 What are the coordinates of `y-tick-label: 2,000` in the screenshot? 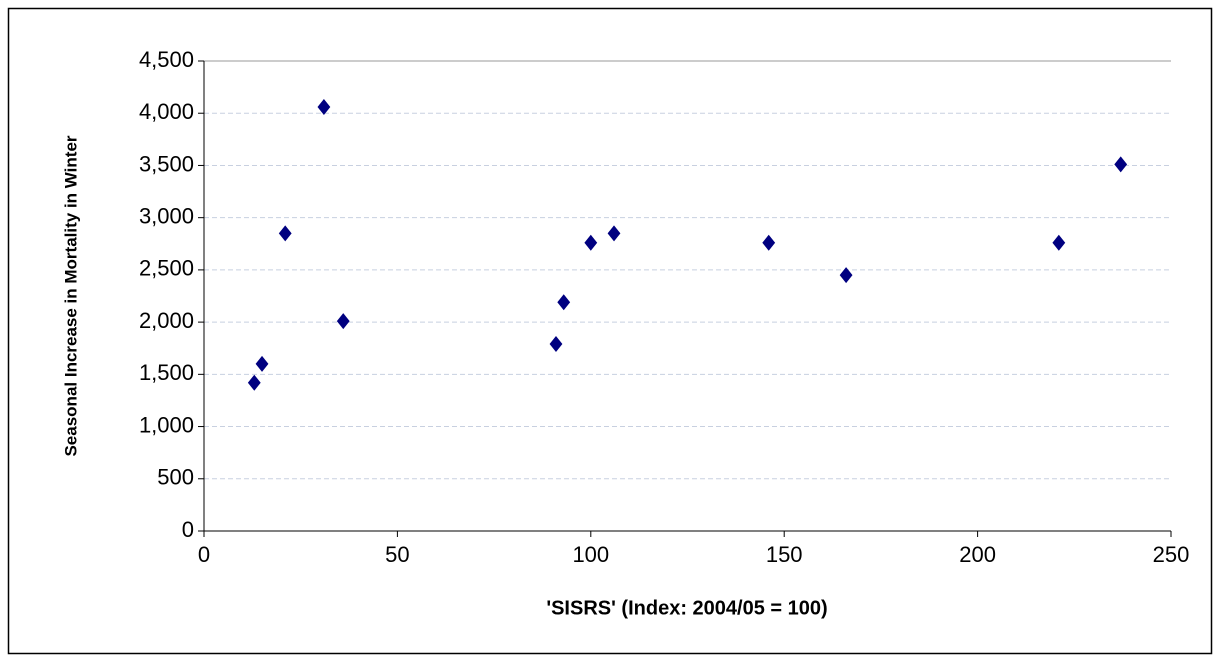 It's located at (166, 320).